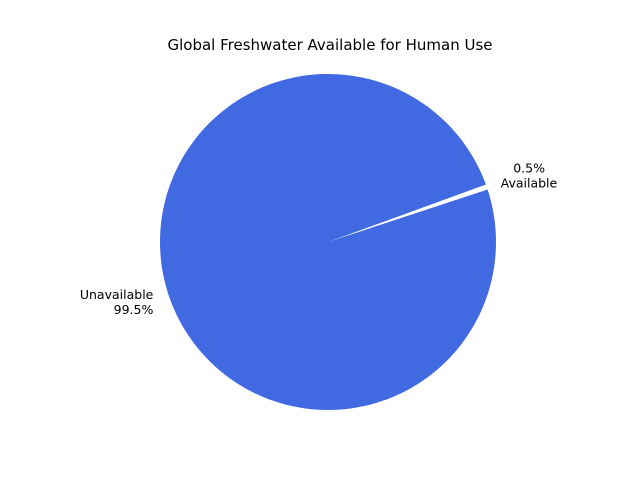 The image size is (640, 480). I want to click on slice-pct-unavailable: 99.5%, so click(134, 309).